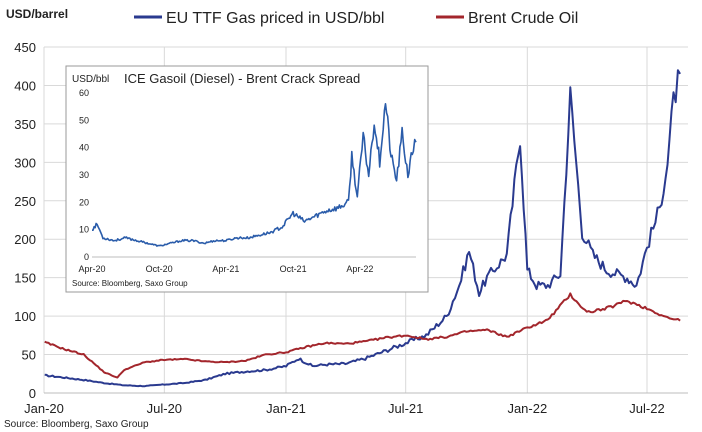  Describe the element at coordinates (76, 424) in the screenshot. I see `main-source: Source: Bloomberg, Saxo Group` at that location.